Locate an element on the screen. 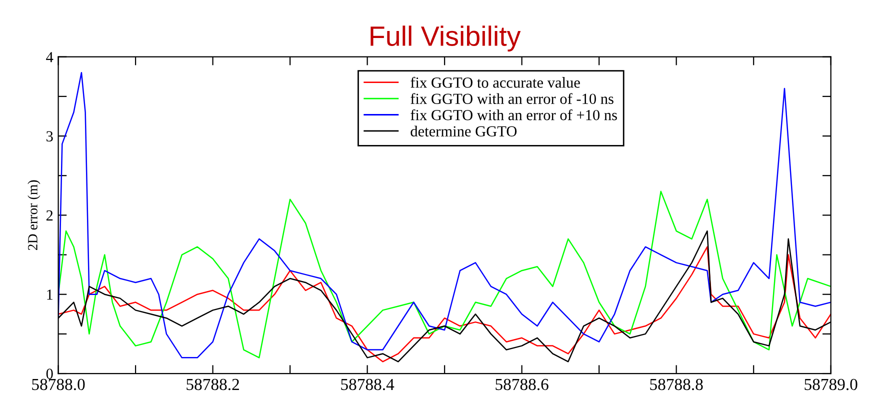  x-tick-label: 58788.0 is located at coordinates (58, 384).